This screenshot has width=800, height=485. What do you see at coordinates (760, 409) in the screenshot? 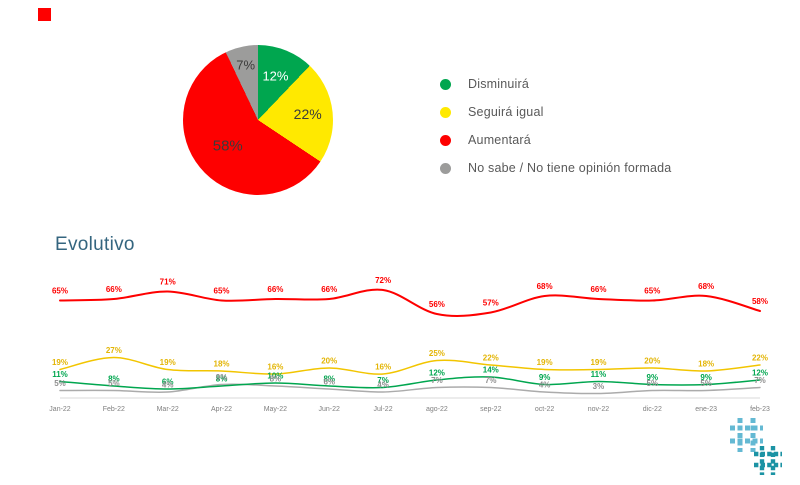
I see `x-axis-label: feb-23` at bounding box center [760, 409].